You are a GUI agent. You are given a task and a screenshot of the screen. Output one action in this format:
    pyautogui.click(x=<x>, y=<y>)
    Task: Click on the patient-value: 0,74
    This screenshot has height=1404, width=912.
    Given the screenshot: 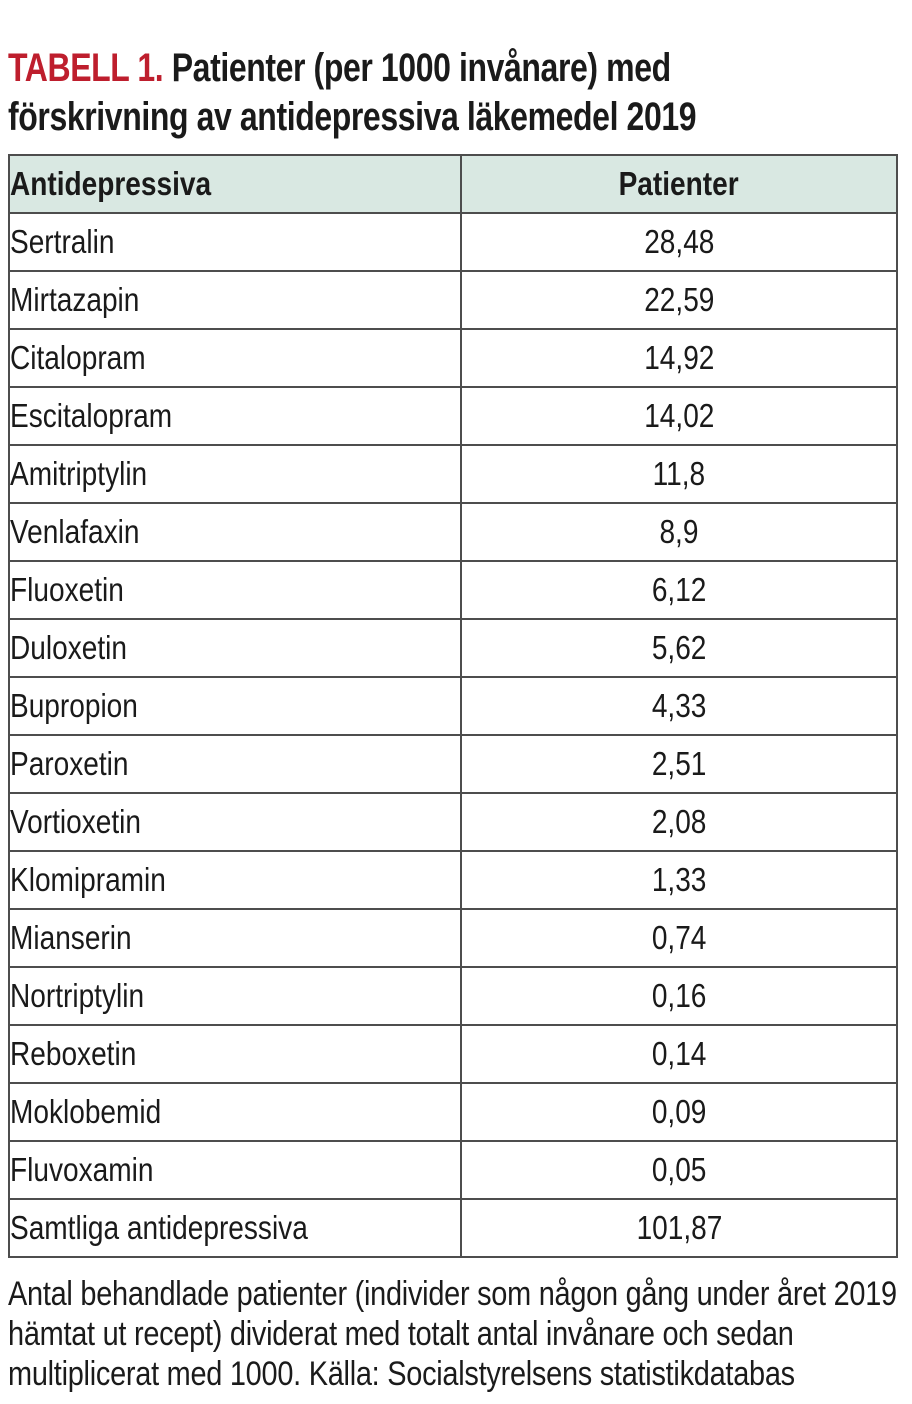 What is the action you would take?
    pyautogui.click(x=679, y=937)
    